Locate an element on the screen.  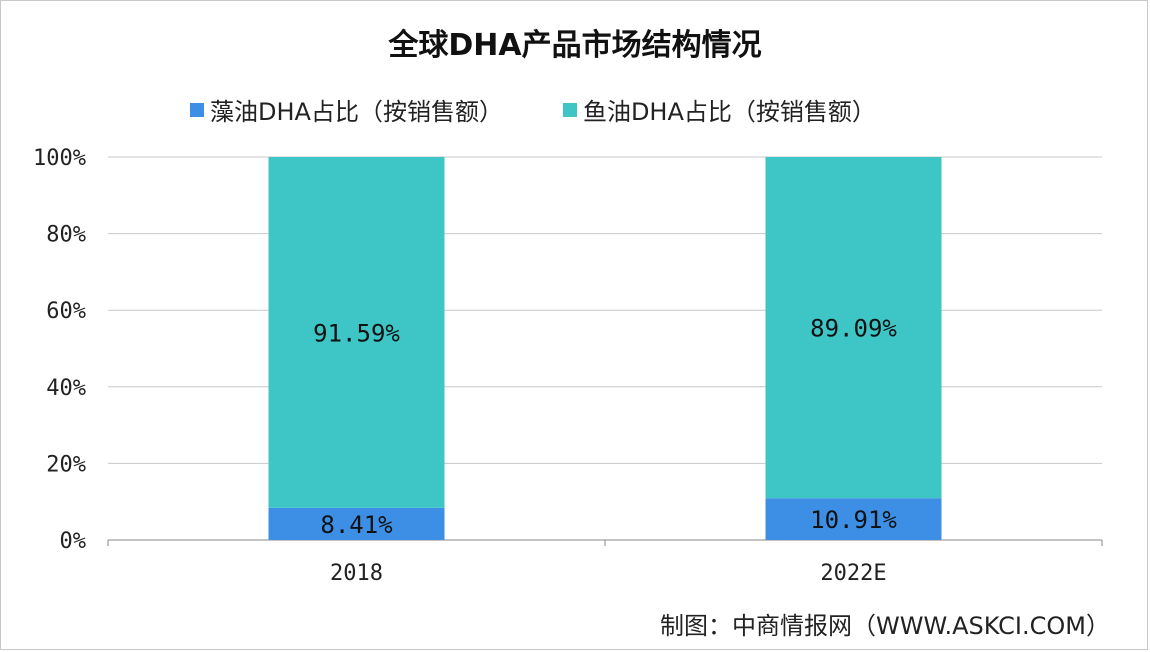
legend-label-fish: 鱼油DHA占比（按销售额） is located at coordinates (729, 112).